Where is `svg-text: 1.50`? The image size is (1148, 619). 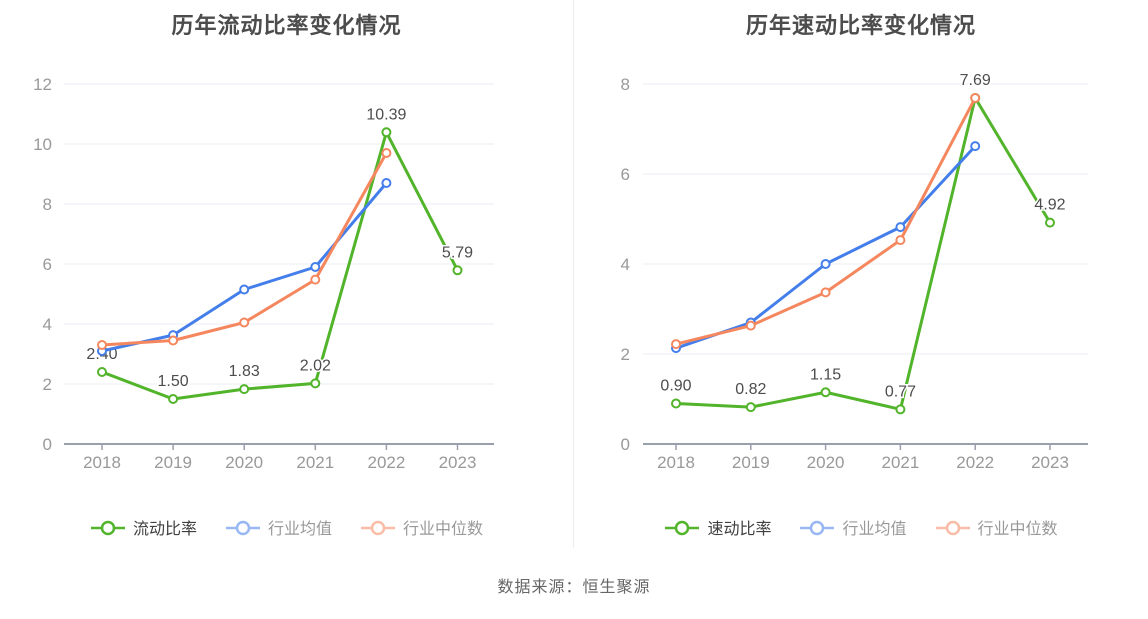
svg-text: 1.50 is located at coordinates (173, 381).